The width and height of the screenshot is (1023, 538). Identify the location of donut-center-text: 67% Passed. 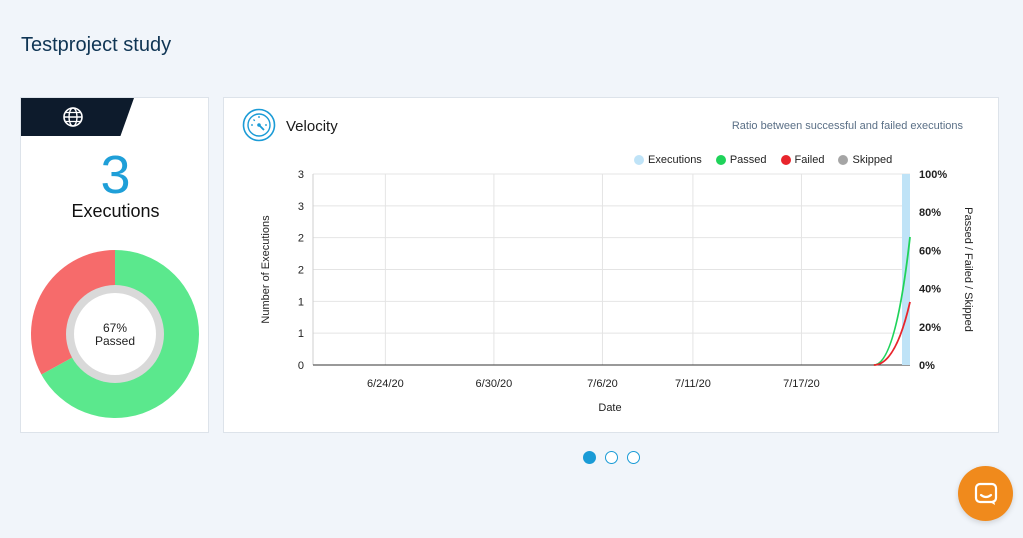
(115, 335).